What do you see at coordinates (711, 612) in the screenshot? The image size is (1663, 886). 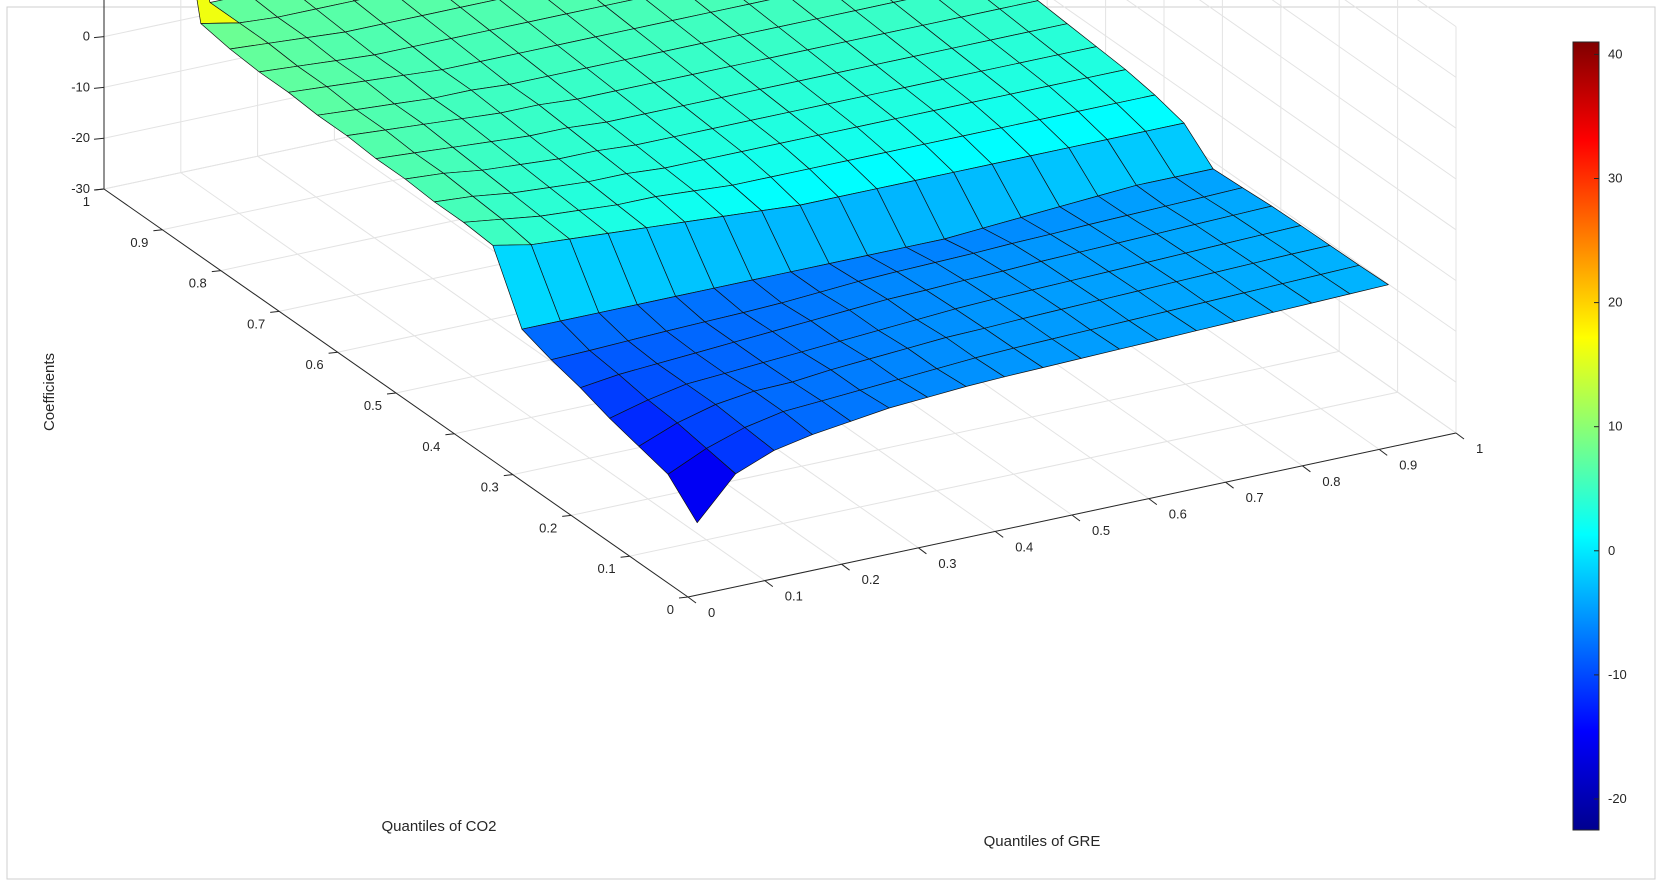 I see `x-tick-label: 0` at bounding box center [711, 612].